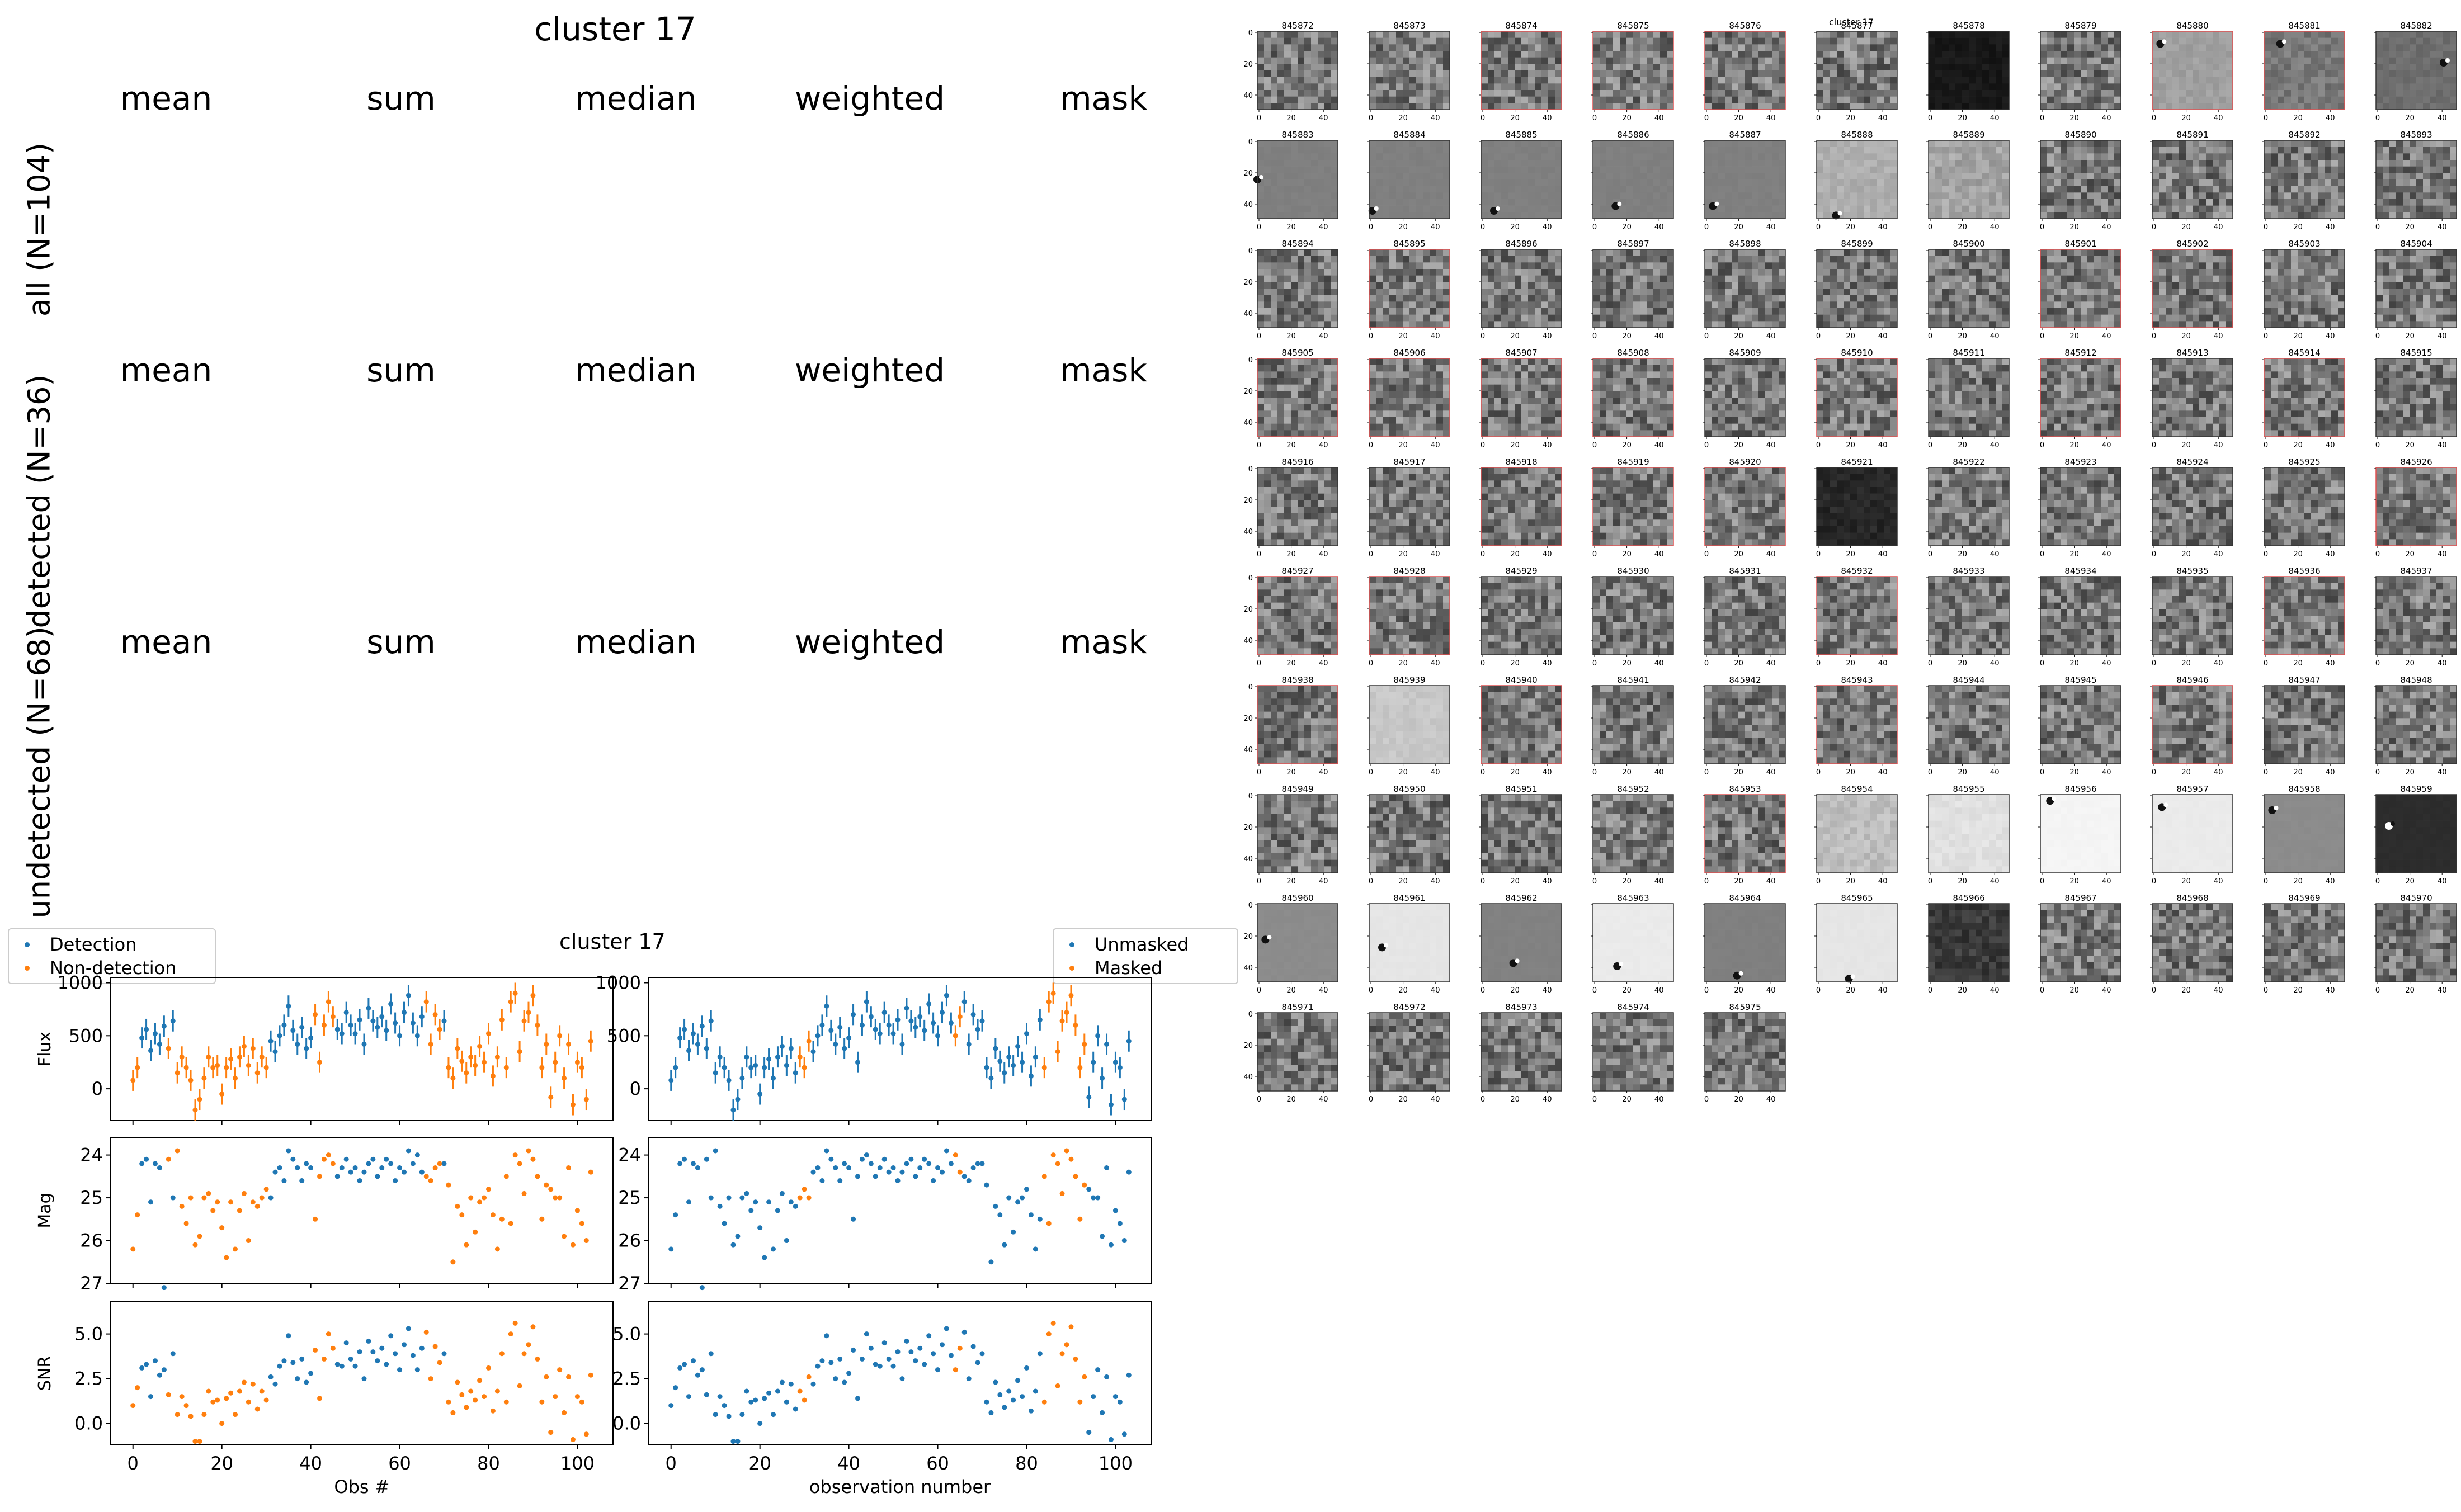 The width and height of the screenshot is (2461, 1512). I want to click on x-tick-label: 40, so click(310, 1463).